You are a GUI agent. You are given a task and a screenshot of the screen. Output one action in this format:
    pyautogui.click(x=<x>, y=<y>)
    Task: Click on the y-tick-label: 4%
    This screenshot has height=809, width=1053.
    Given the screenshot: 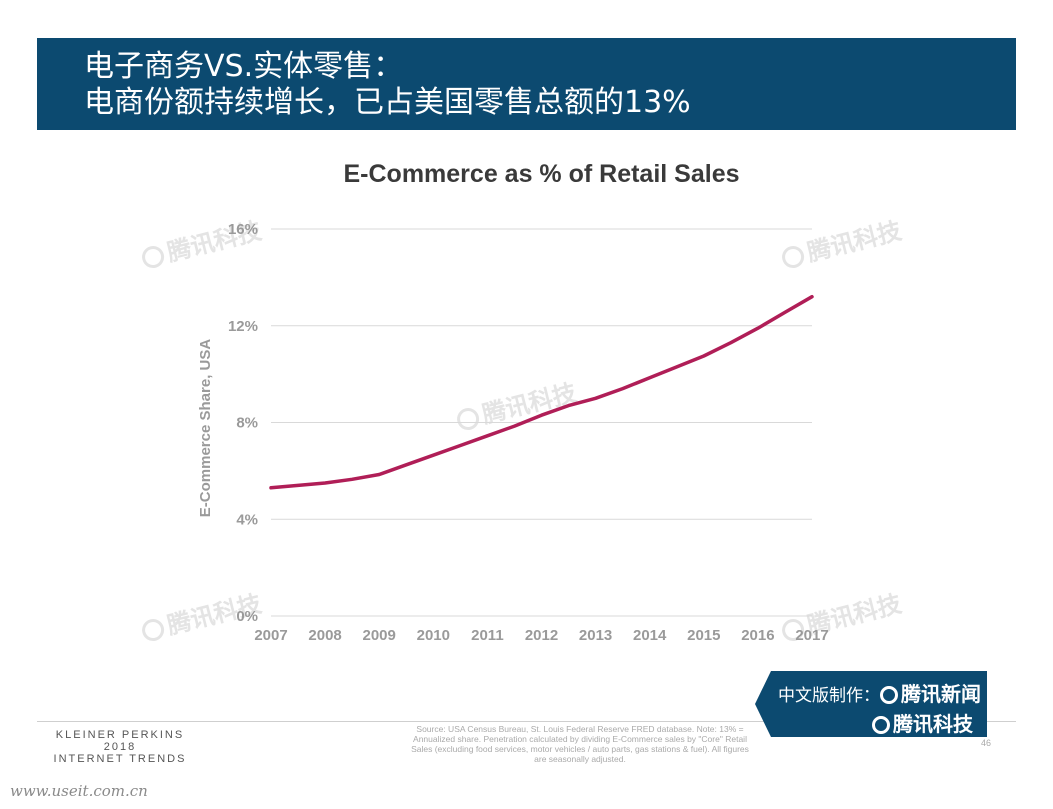 What is the action you would take?
    pyautogui.click(x=247, y=519)
    